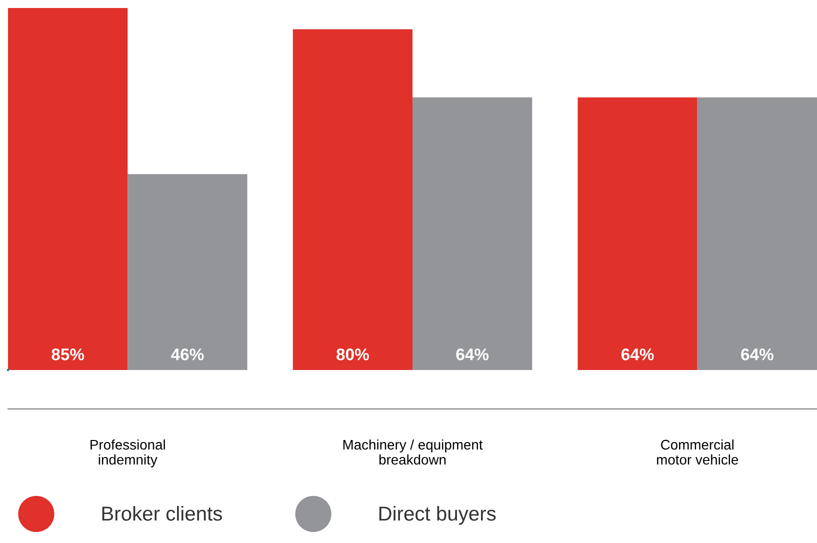  What do you see at coordinates (437, 515) in the screenshot?
I see `legend-label: Direct buyers` at bounding box center [437, 515].